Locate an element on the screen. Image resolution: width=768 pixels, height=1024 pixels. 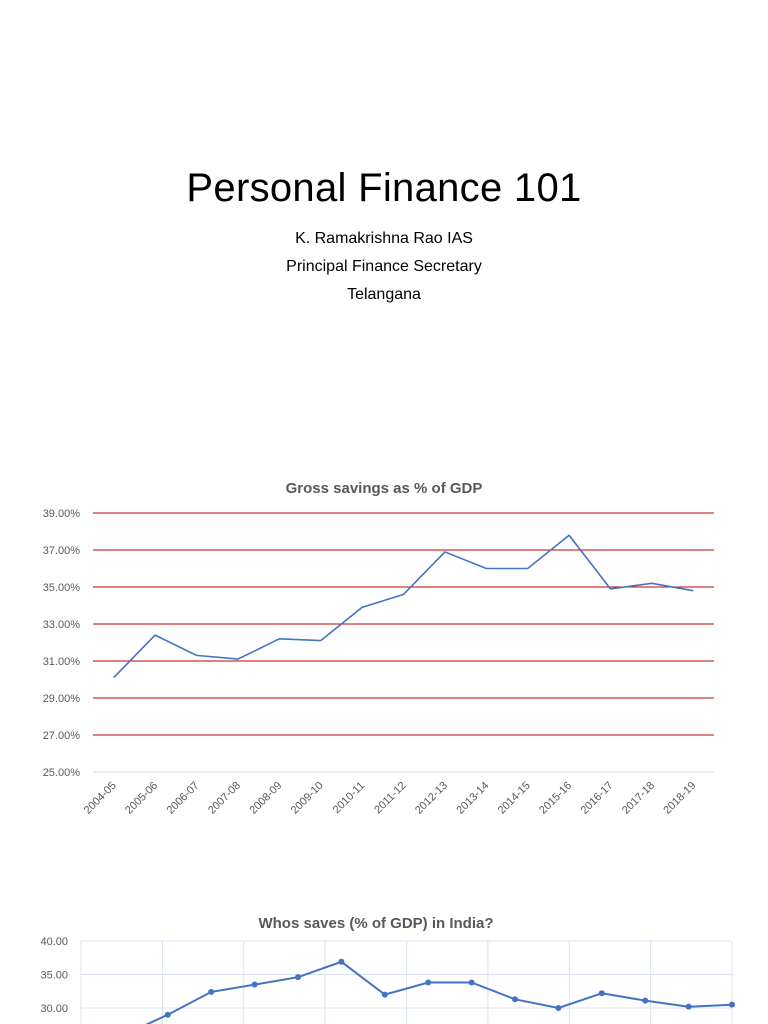
author-state: Telangana is located at coordinates (384, 294).